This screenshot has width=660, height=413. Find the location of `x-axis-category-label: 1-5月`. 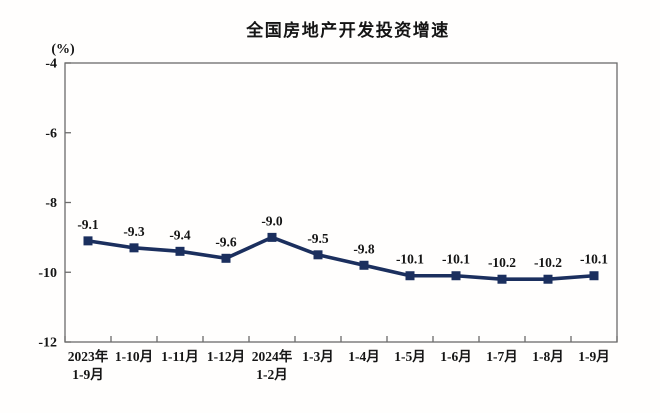

x-axis-category-label: 1-5月 is located at coordinates (410, 356).